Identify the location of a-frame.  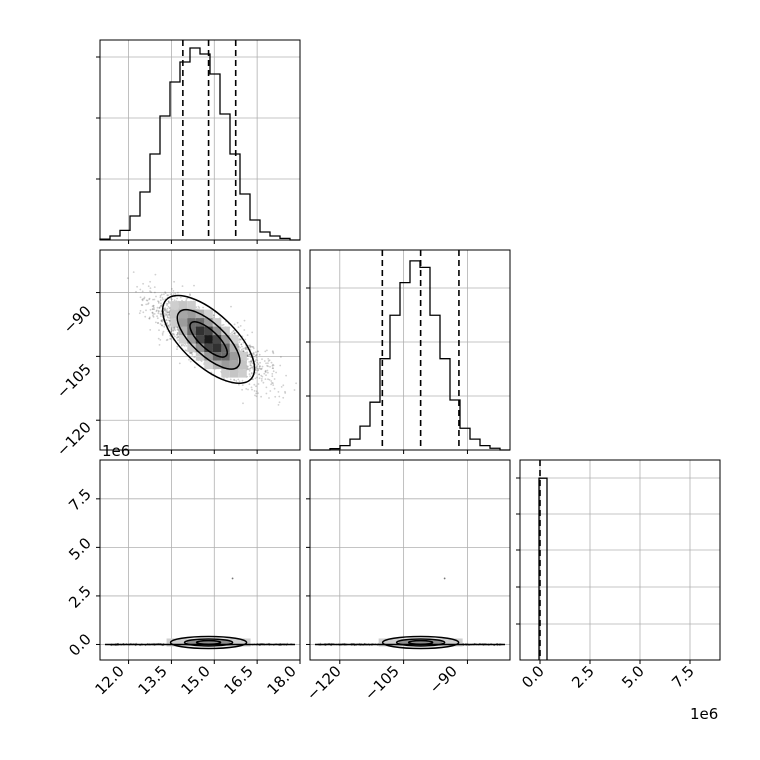
(200, 350).